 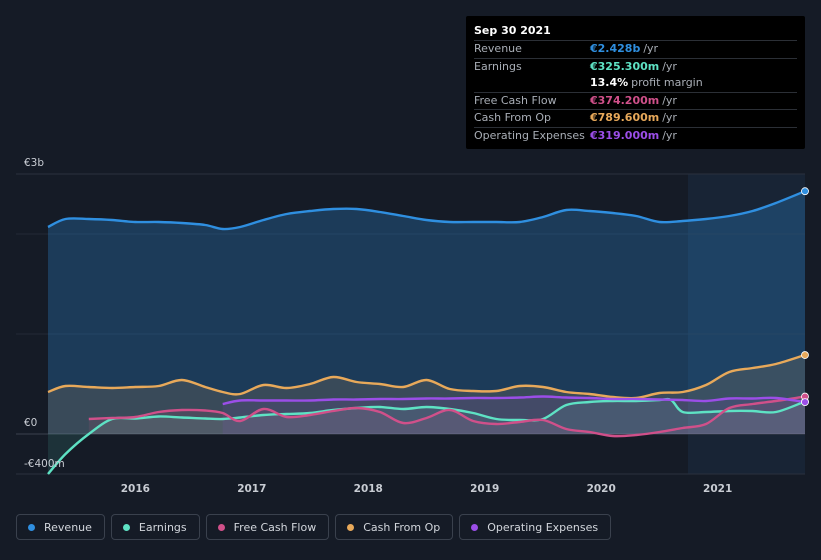 What do you see at coordinates (515, 100) in the screenshot?
I see `tooltip-row-label: Free Cash Flow` at bounding box center [515, 100].